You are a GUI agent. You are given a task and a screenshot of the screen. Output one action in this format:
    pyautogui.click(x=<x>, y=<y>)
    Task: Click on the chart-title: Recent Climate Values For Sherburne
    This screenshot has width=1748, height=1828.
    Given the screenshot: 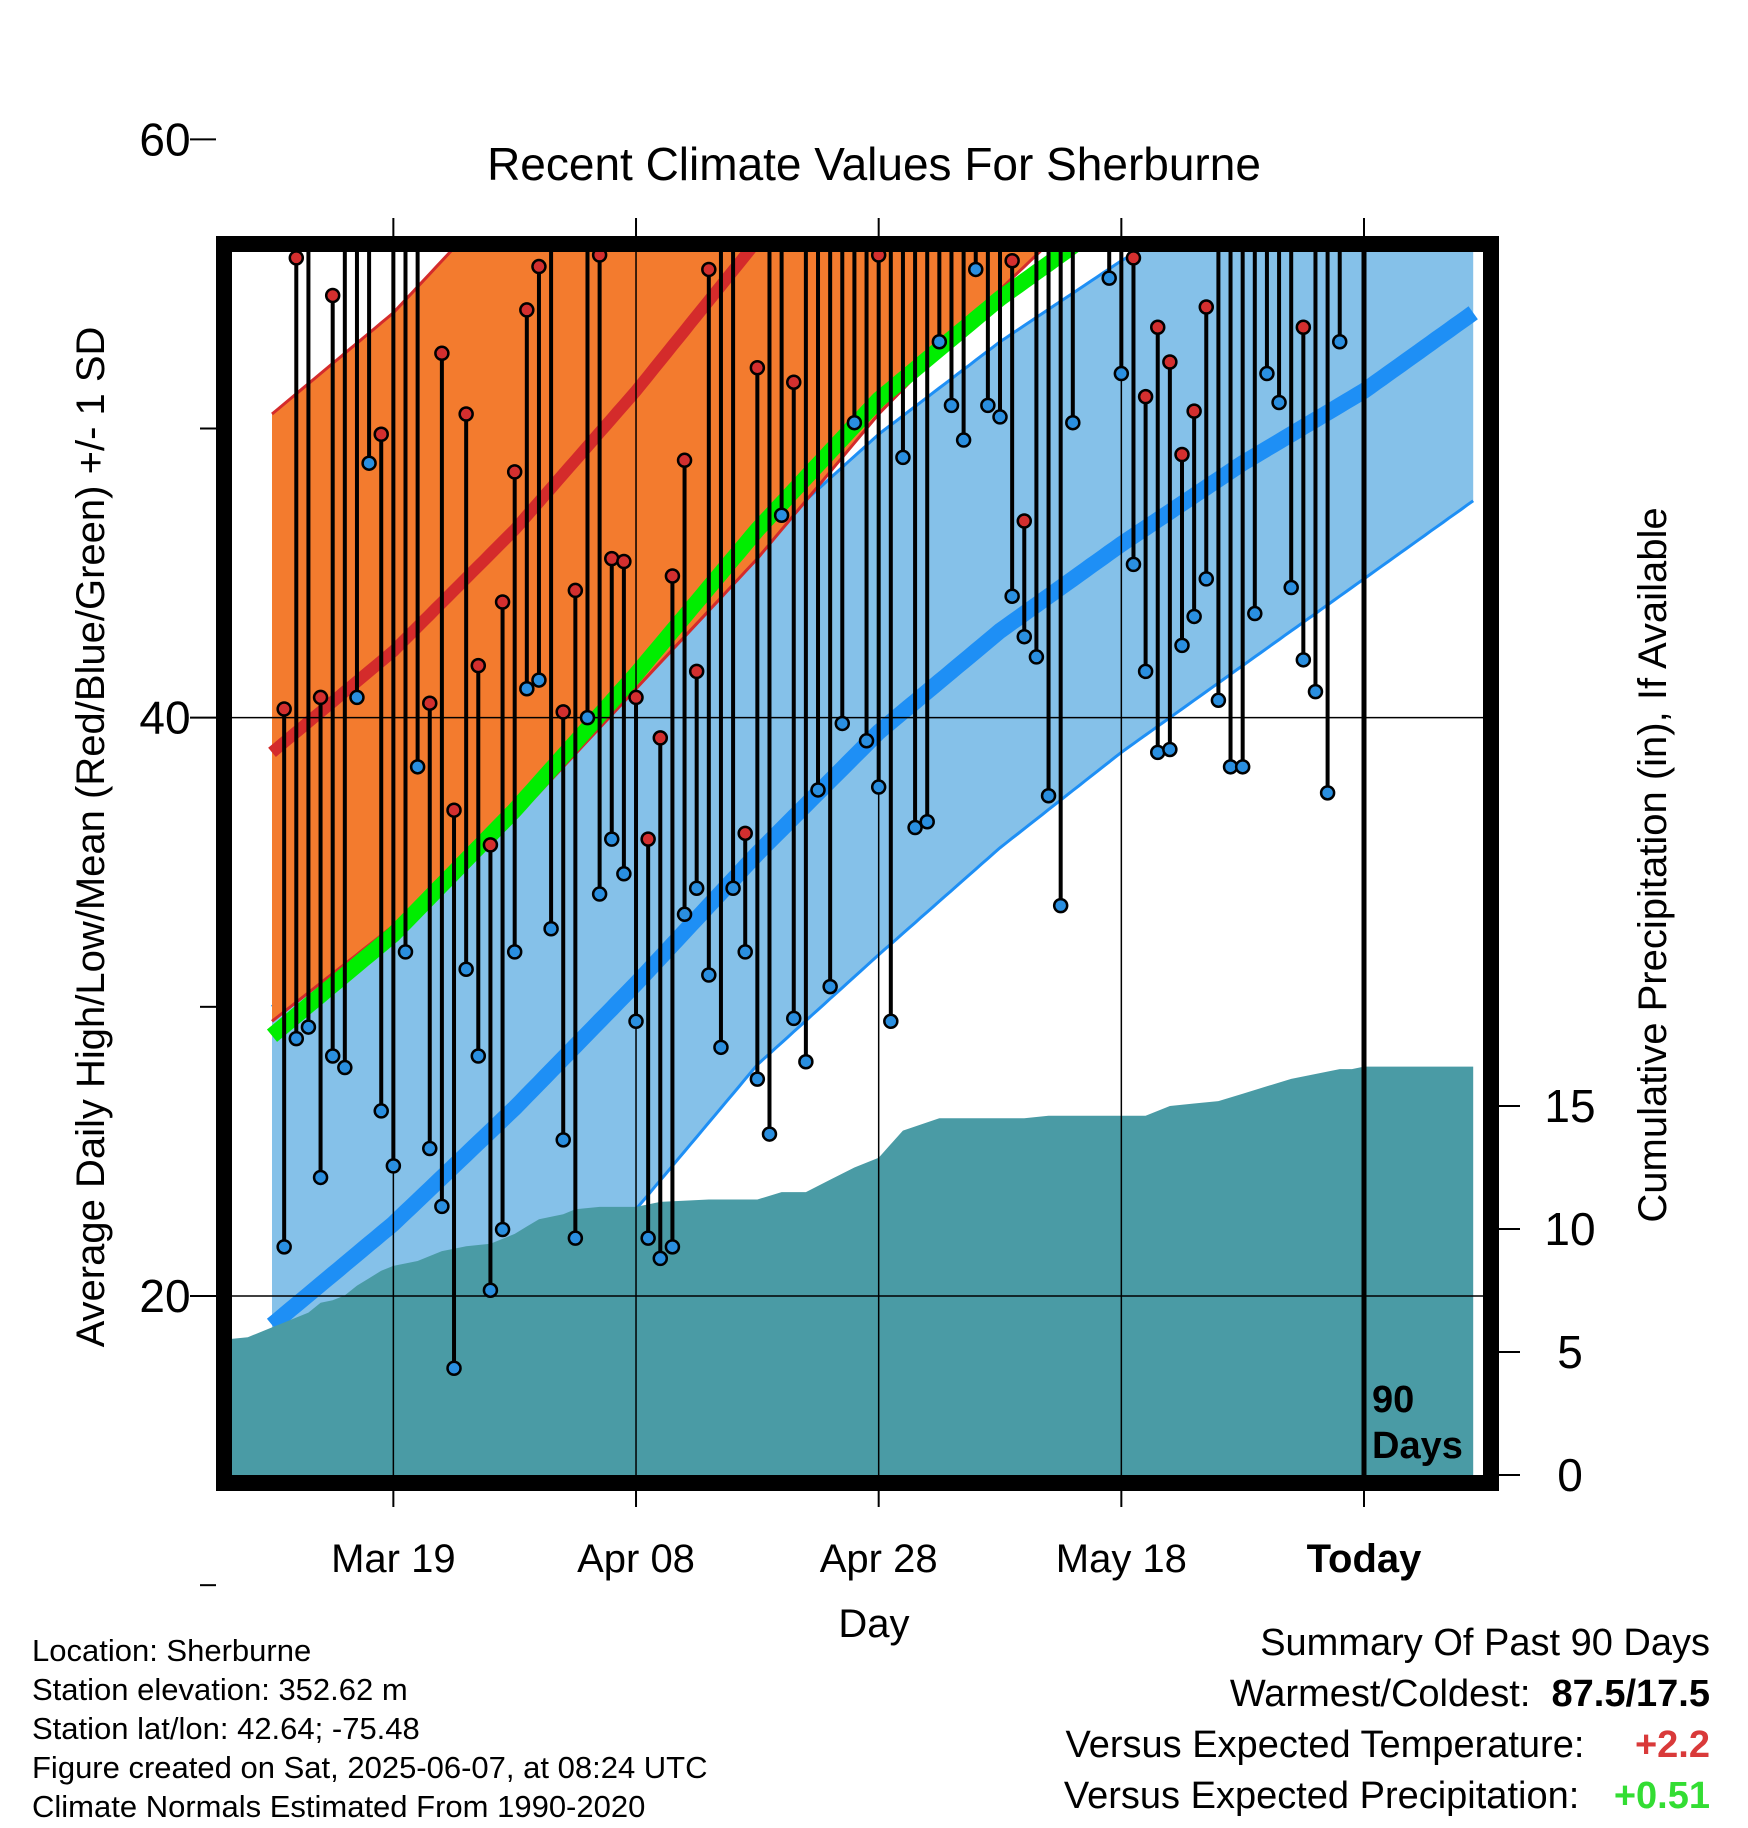 What is the action you would take?
    pyautogui.click(x=874, y=164)
    